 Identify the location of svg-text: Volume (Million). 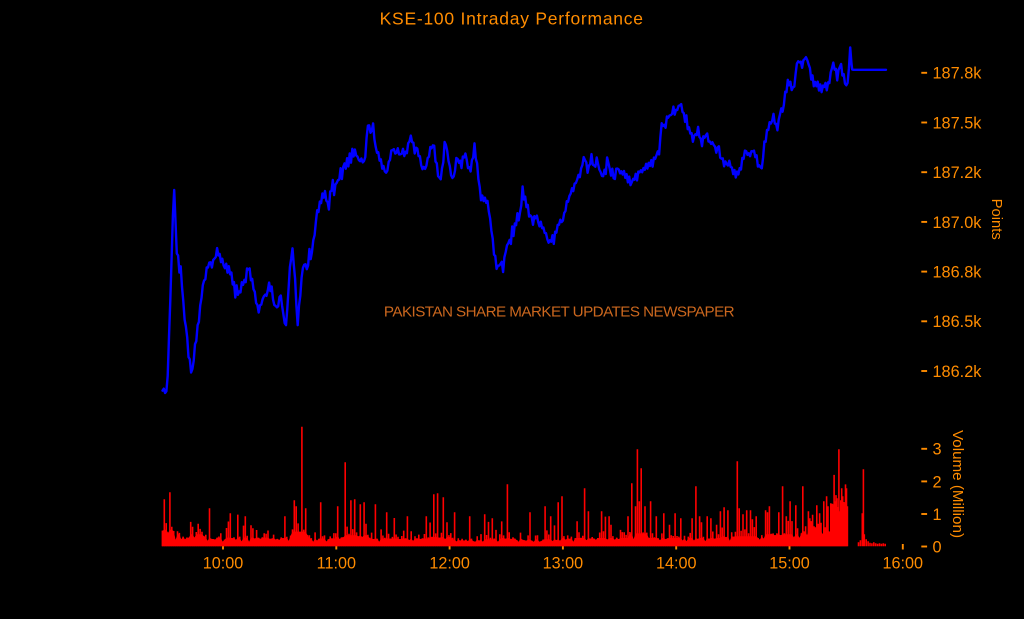
(957, 484).